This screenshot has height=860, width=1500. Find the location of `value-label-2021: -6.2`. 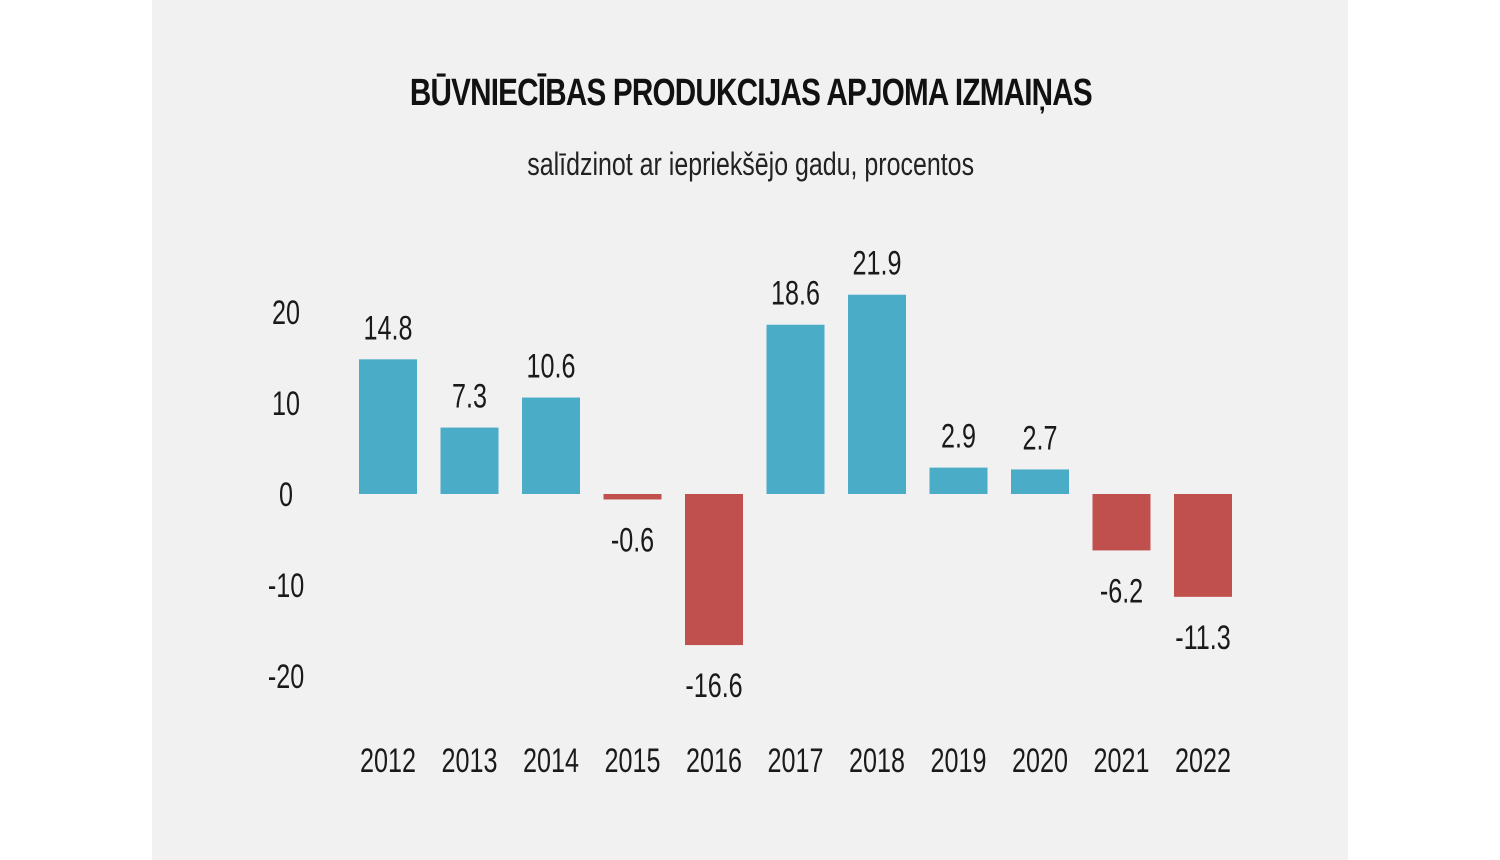

value-label-2021: -6.2 is located at coordinates (1121, 592).